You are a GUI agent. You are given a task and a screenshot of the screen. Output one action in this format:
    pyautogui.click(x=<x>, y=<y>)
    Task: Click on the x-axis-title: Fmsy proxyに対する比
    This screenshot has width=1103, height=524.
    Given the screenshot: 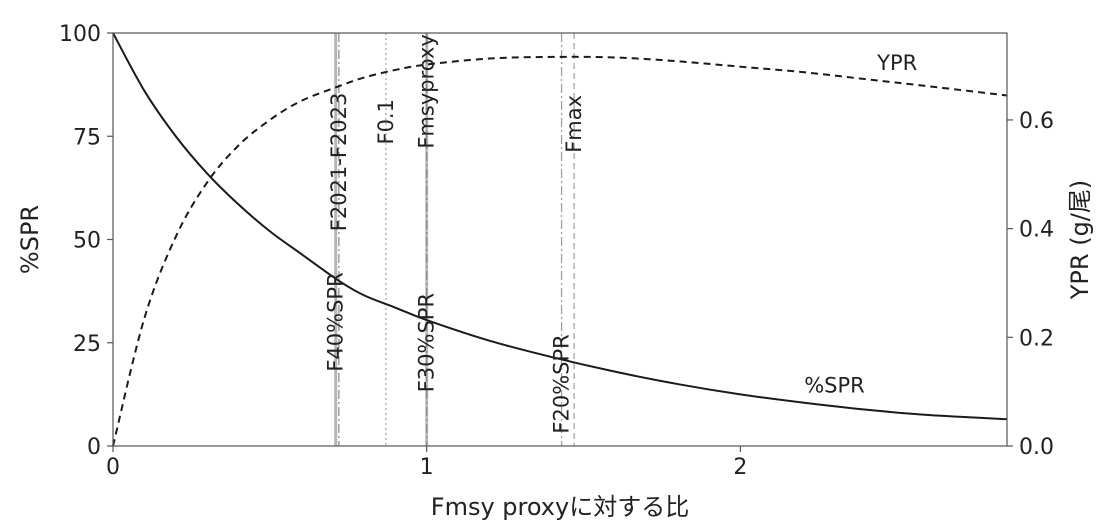 What is the action you would take?
    pyautogui.click(x=560, y=507)
    